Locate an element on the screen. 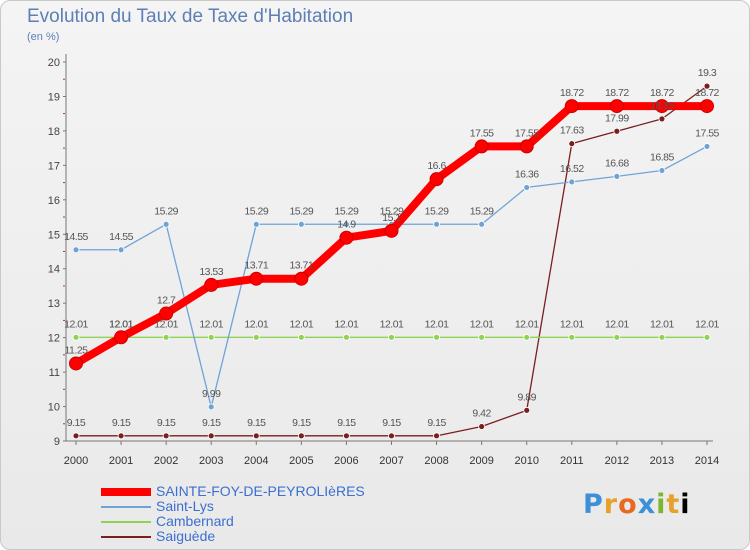  data-label: 16.36 is located at coordinates (527, 174).